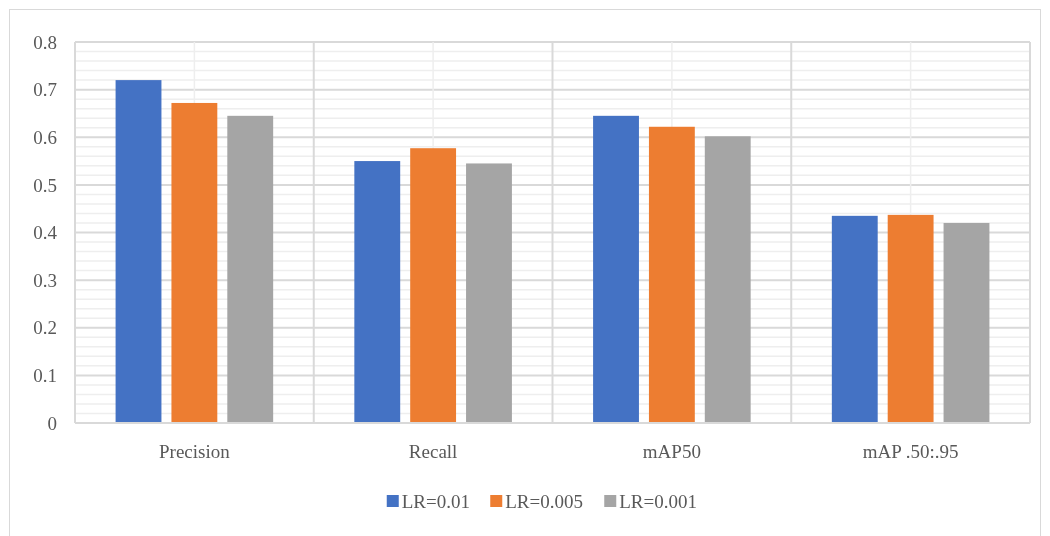 The height and width of the screenshot is (536, 1050). Describe the element at coordinates (195, 451) in the screenshot. I see `x-tick-label: Precision` at that location.